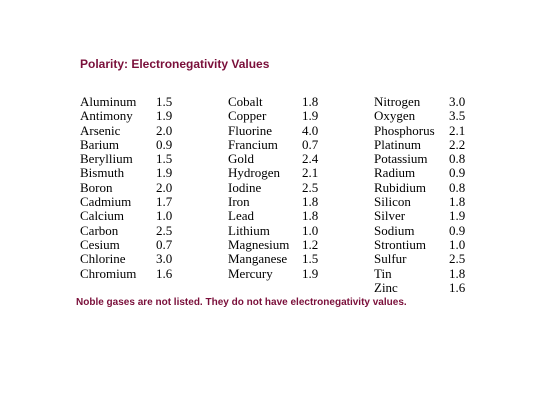  Describe the element at coordinates (310, 159) in the screenshot. I see `electronegativity-value: 2.4` at that location.